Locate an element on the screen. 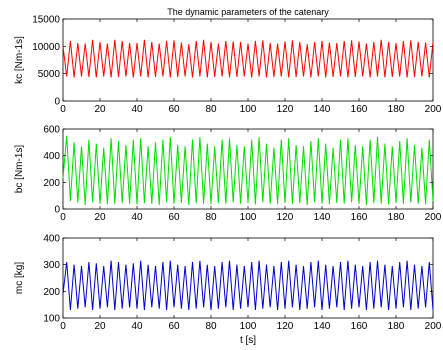 The width and height of the screenshot is (443, 350). y-tick-label: 600 is located at coordinates (51, 130).